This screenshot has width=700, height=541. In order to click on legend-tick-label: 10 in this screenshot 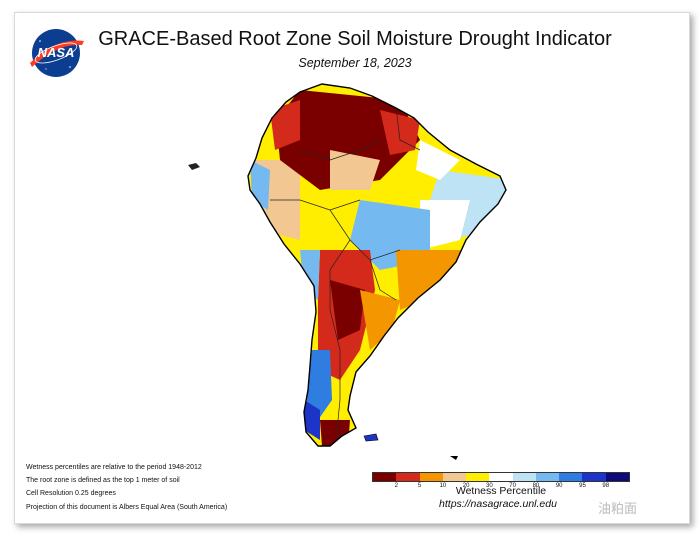, I will do `click(443, 486)`.